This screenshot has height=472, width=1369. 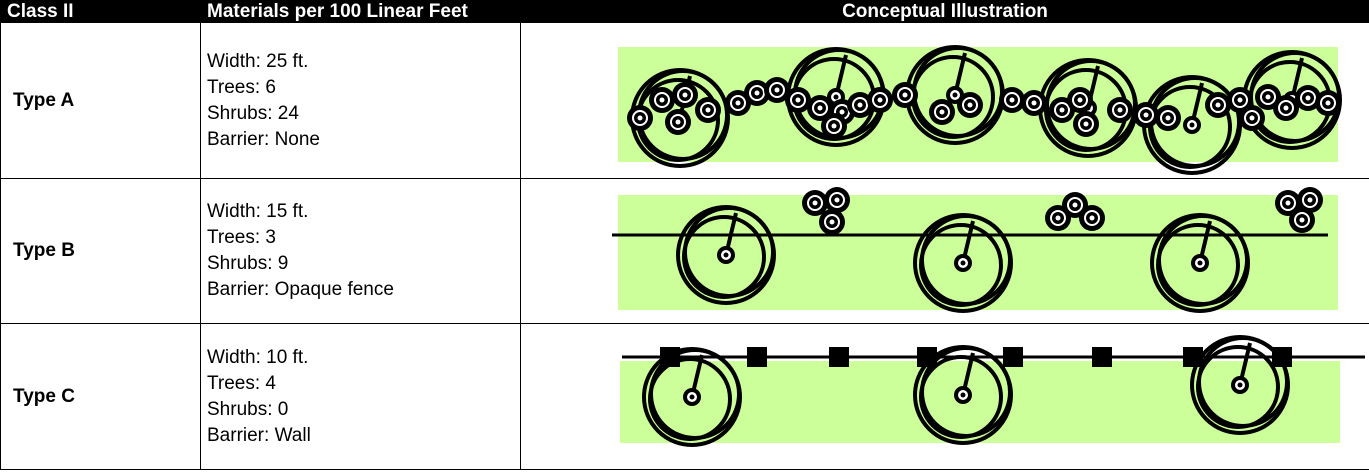 What do you see at coordinates (248, 409) in the screenshot?
I see `material-line: Shrubs: 0` at bounding box center [248, 409].